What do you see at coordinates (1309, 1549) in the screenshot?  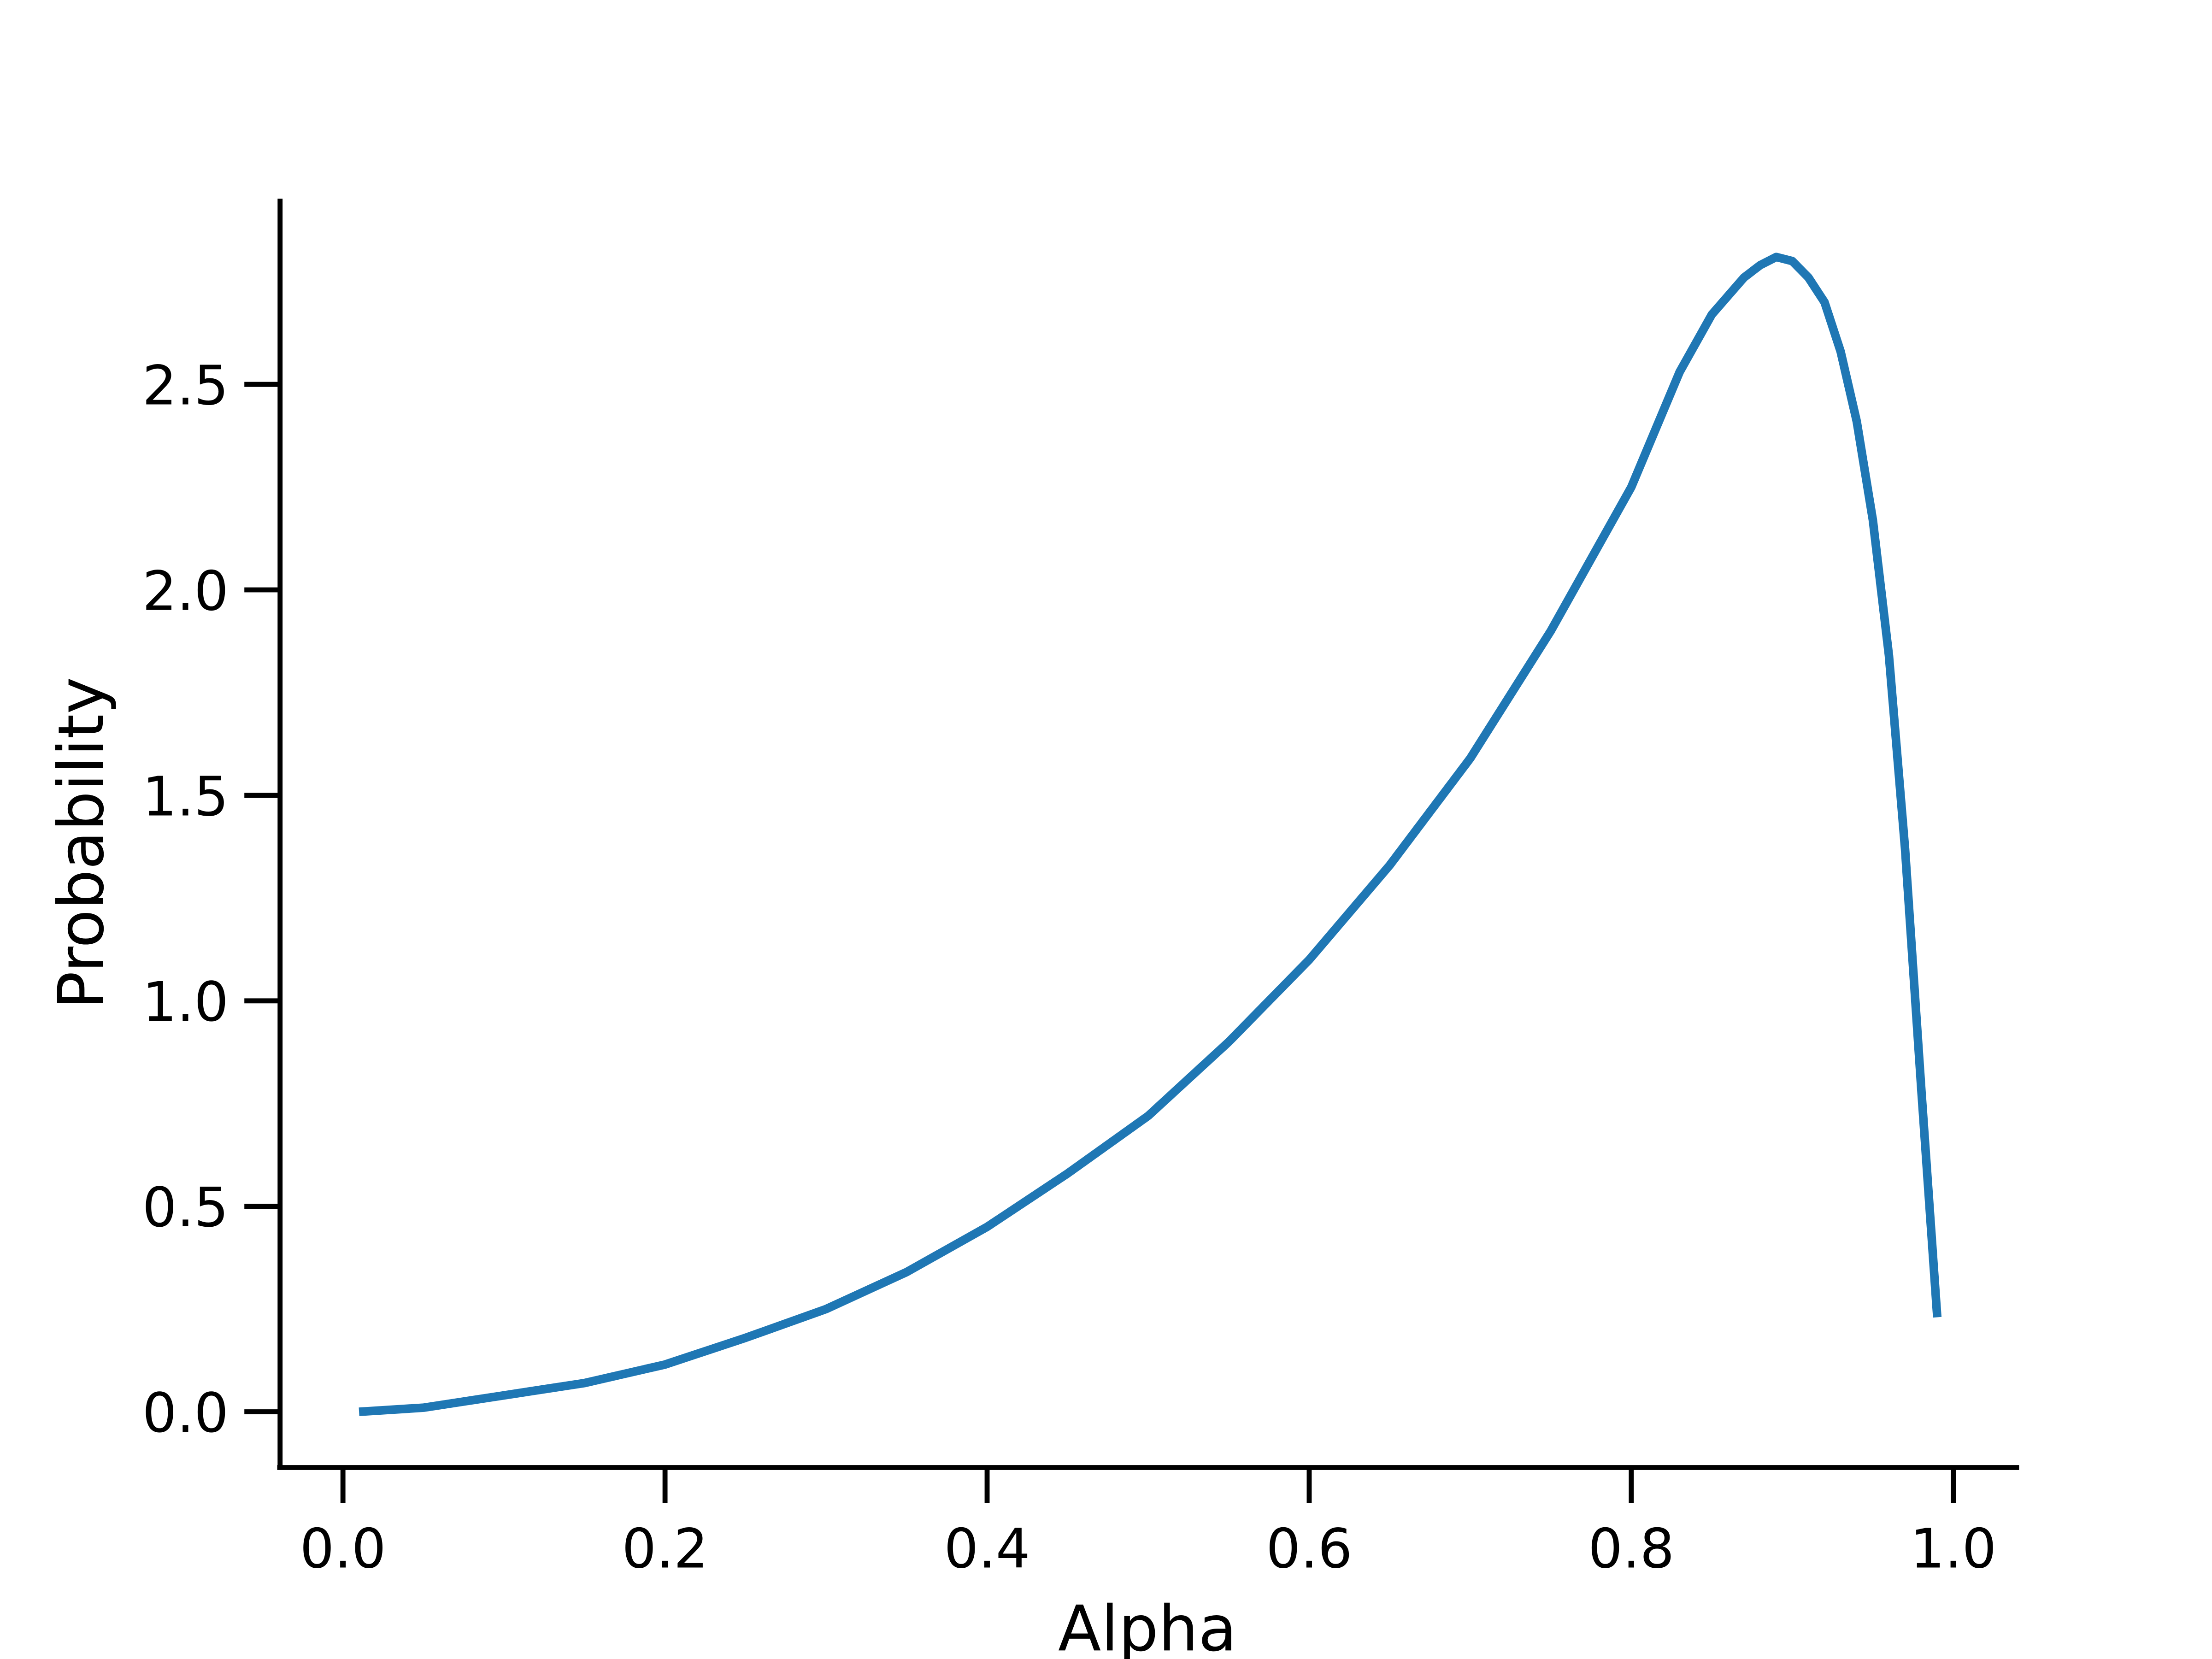 I see `x-tick-label: 0.6` at bounding box center [1309, 1549].